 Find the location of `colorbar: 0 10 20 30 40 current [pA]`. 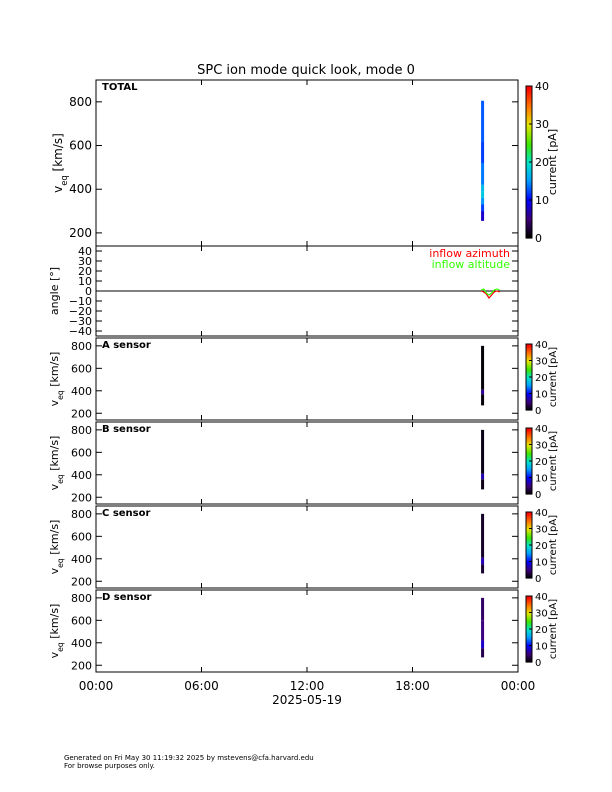

colorbar: 0 10 20 30 40 current [pA] is located at coordinates (542, 162).